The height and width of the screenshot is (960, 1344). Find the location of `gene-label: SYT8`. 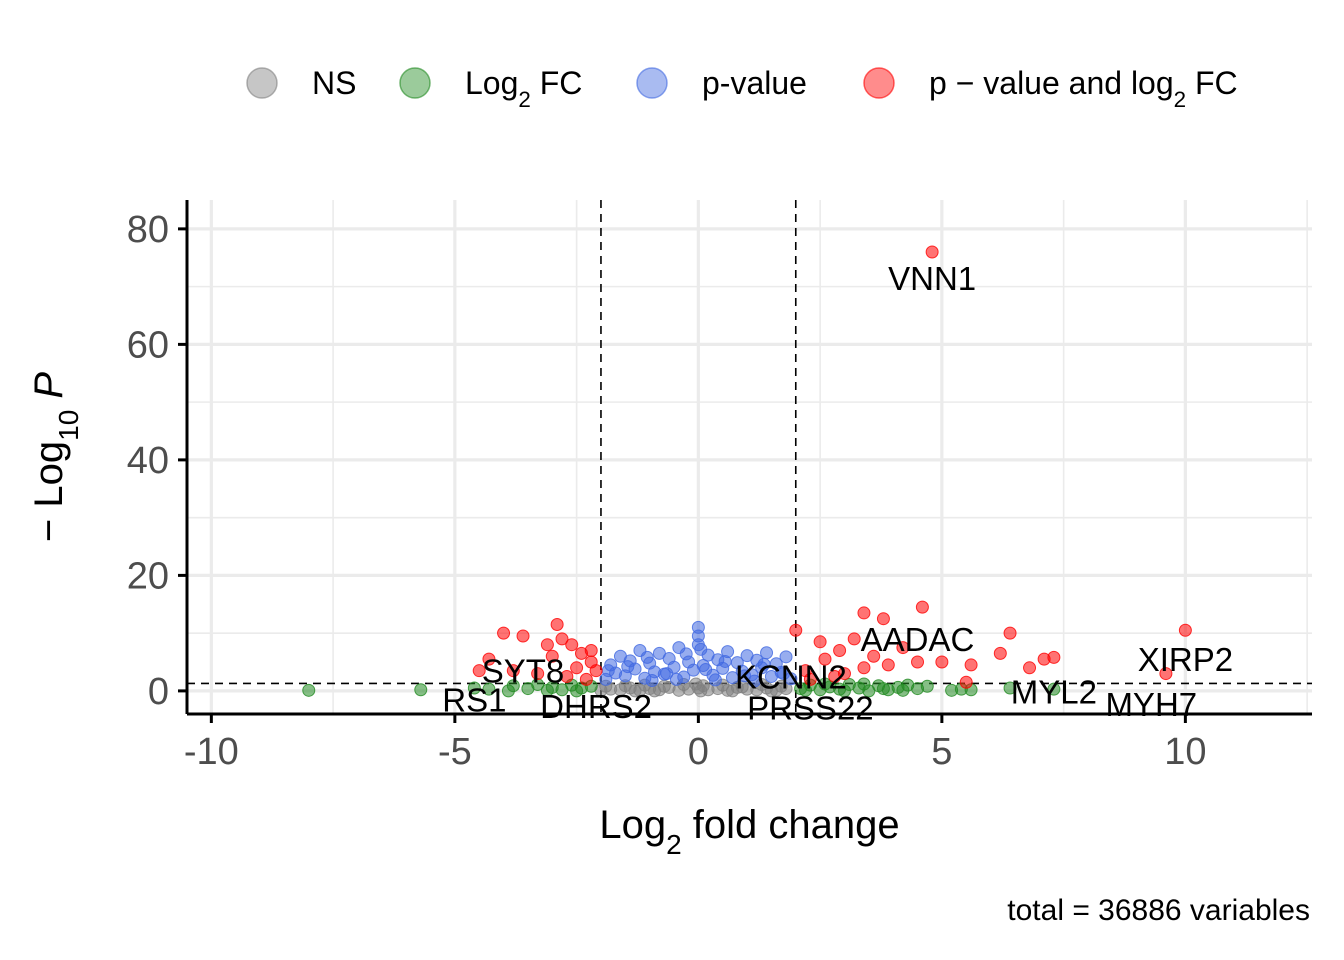

gene-label: SYT8 is located at coordinates (523, 671).